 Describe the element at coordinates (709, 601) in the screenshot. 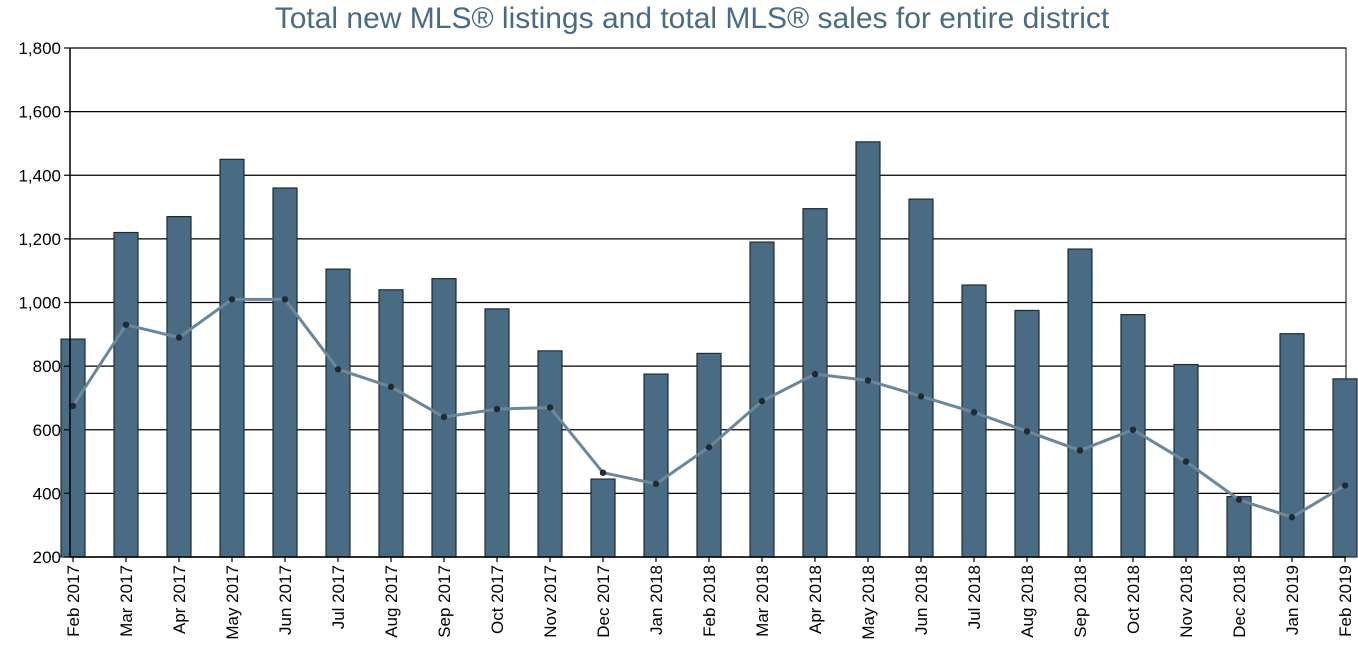

I see `x-tick-label: Feb 2018` at that location.